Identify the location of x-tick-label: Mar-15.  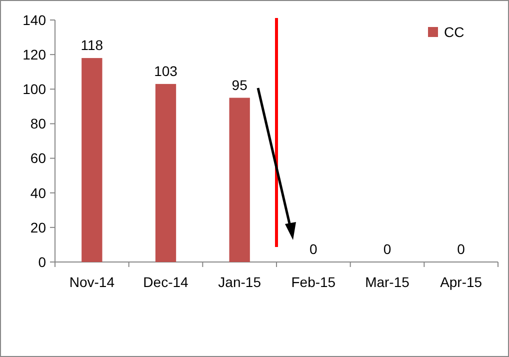
(387, 282).